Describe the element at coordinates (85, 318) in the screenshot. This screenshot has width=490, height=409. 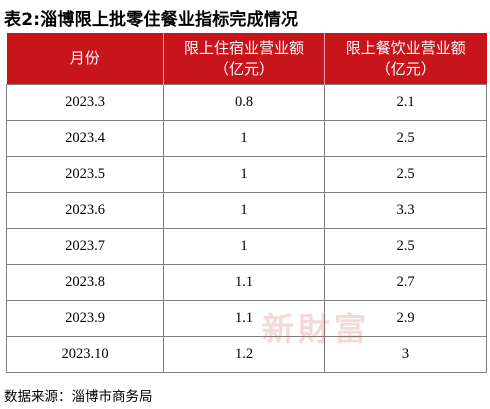
I see `cell-month: 2023.9` at that location.